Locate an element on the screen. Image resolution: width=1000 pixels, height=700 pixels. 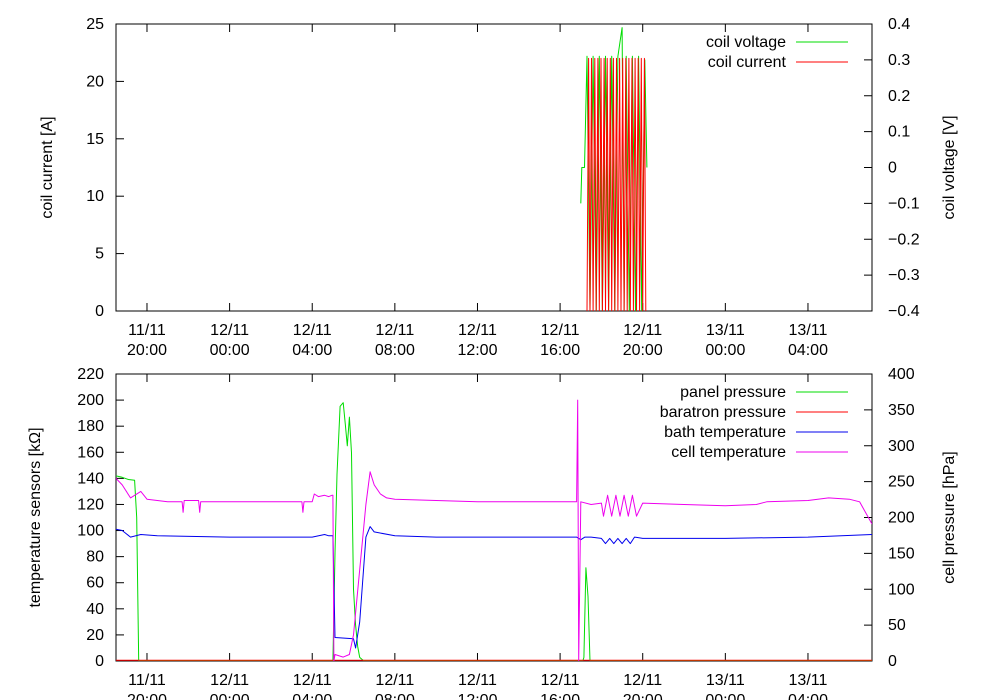
legend-label: cell temperature is located at coordinates (728, 452).